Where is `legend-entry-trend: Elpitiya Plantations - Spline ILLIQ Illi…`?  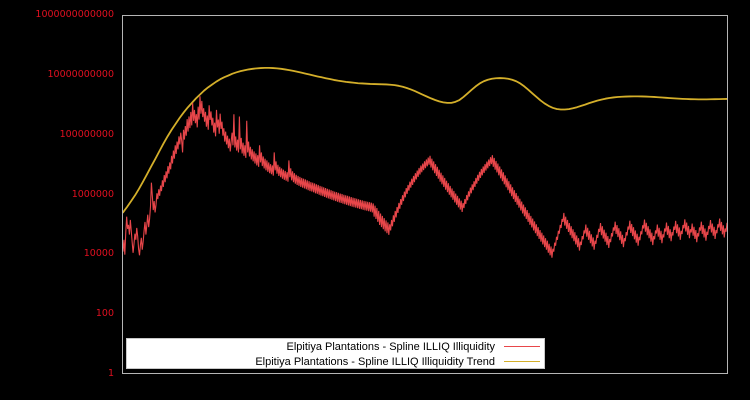 legend-entry-trend: Elpitiya Plantations - Spline ILLIQ Illi… is located at coordinates (335, 361).